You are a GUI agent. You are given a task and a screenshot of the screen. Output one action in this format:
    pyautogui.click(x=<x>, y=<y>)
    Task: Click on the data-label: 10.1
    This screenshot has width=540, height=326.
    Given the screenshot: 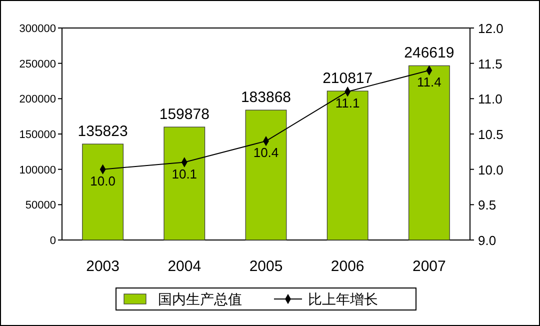 What is the action you would take?
    pyautogui.click(x=185, y=174)
    